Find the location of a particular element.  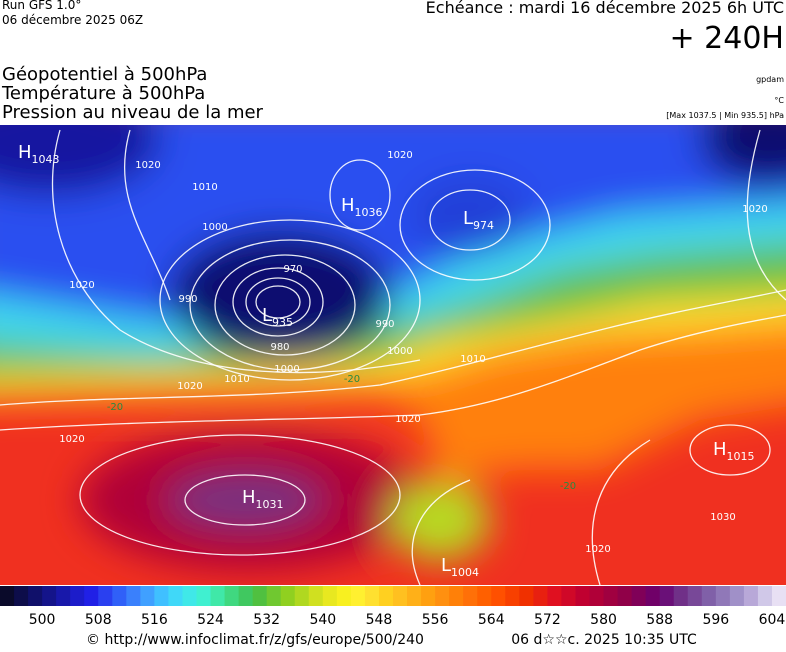

footer-timestamp: 06 d☆☆c. 2025 10:35 UTC is located at coordinates (604, 640).